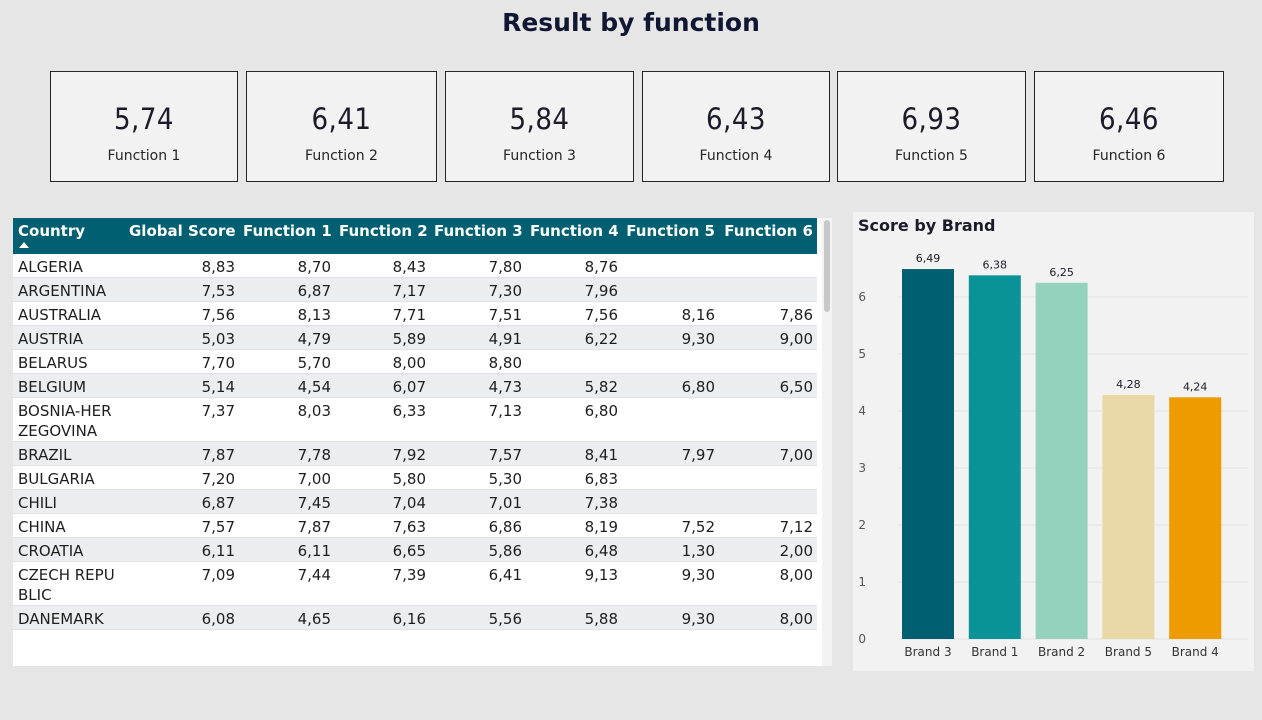  I want to click on y-tick-label: 5, so click(862, 354).